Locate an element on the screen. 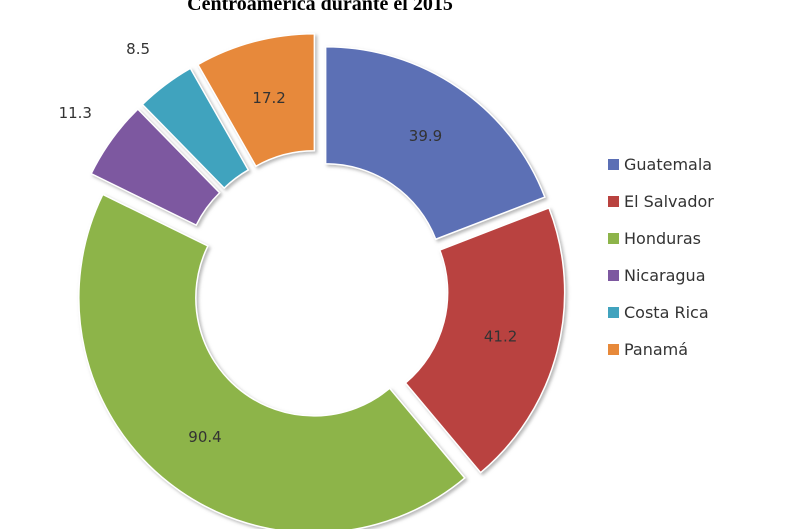 This screenshot has width=790, height=529. chart-title: Centroamérica durante el 2015 is located at coordinates (320, 7).